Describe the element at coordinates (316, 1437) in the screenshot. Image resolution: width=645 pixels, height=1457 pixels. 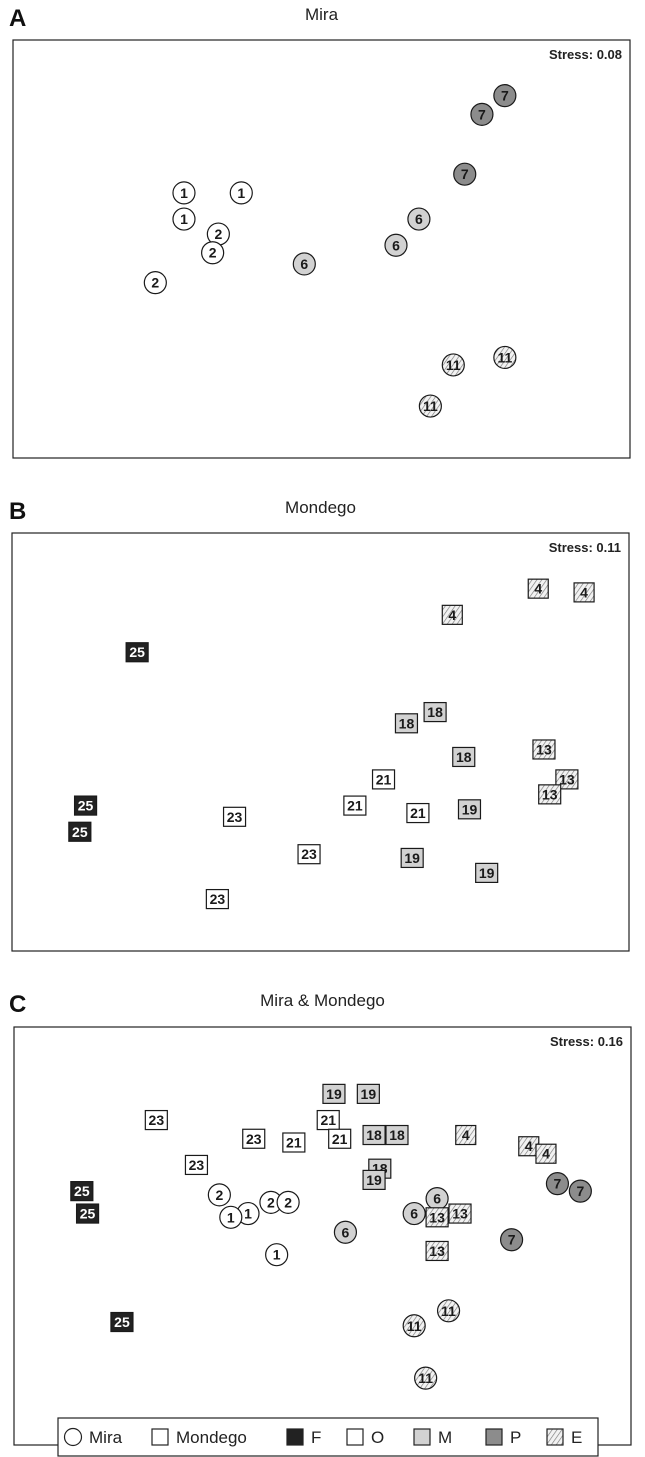
I see `legend-label: F` at that location.